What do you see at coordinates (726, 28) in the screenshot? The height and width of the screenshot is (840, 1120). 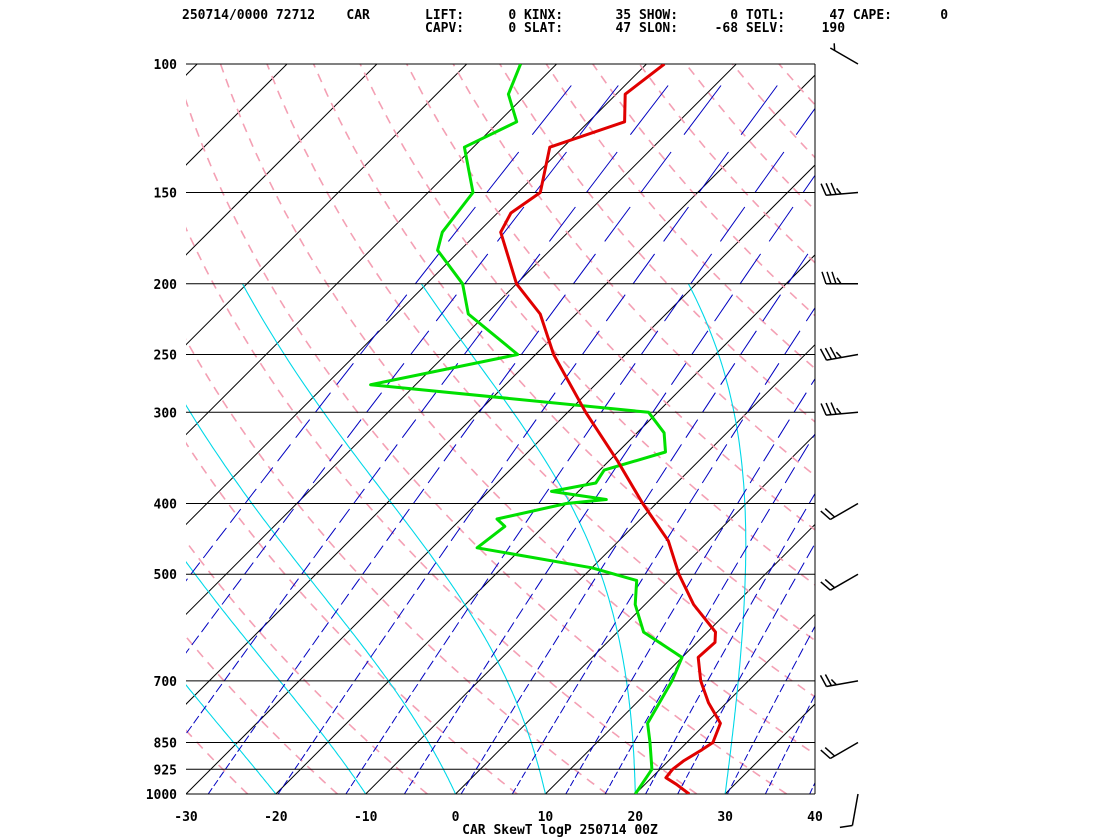 I see `idx-slon-value: -68` at bounding box center [726, 28].